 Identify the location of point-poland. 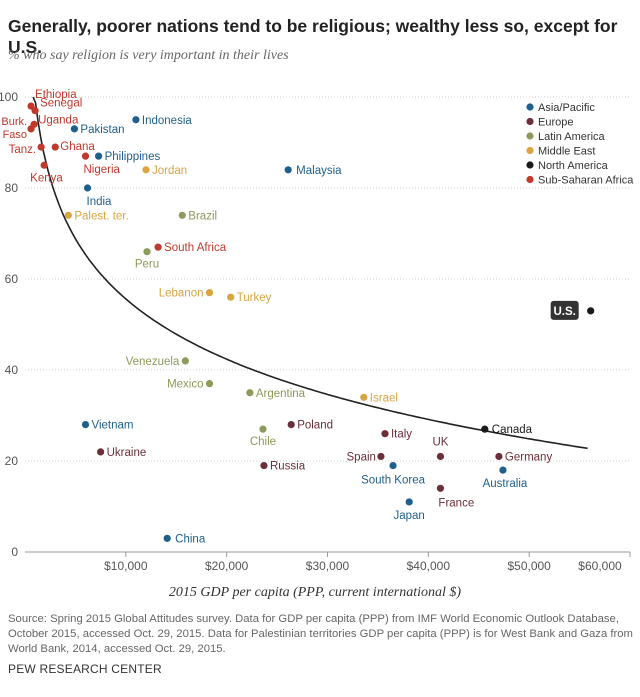
(291, 425).